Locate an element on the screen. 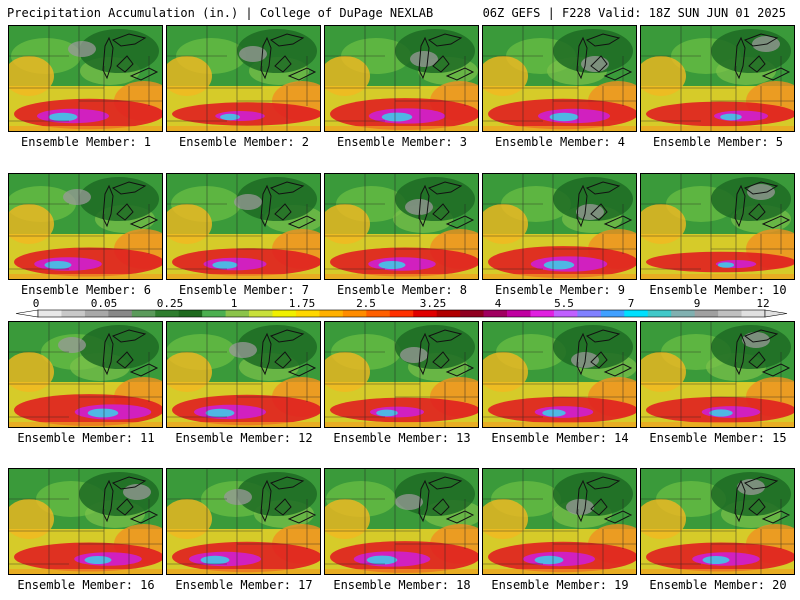 The height and width of the screenshot is (600, 800). colorbar is located at coordinates (401, 313).